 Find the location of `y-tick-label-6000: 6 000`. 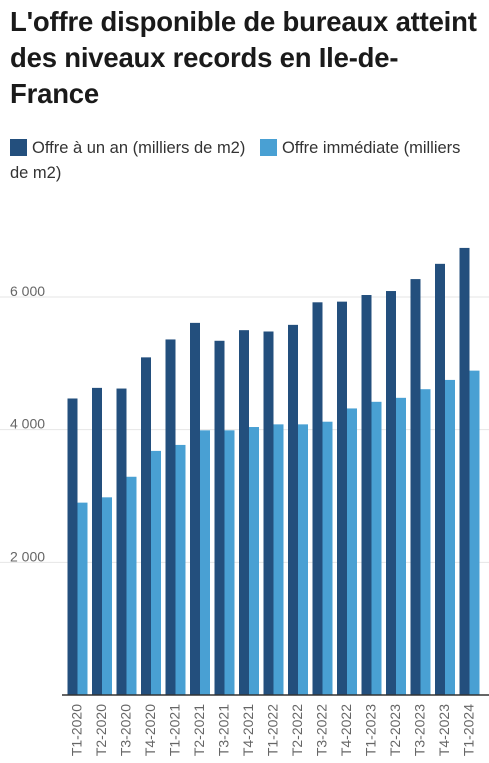

y-tick-label-6000: 6 000 is located at coordinates (27, 291).